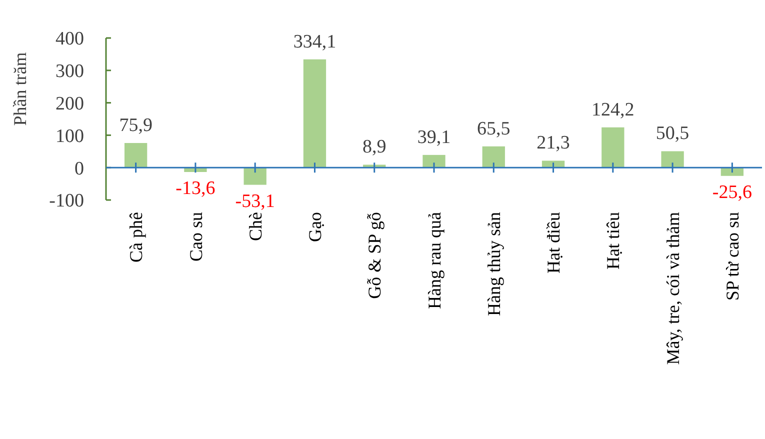  Describe the element at coordinates (70, 136) in the screenshot. I see `y-tick-label: 100` at that location.